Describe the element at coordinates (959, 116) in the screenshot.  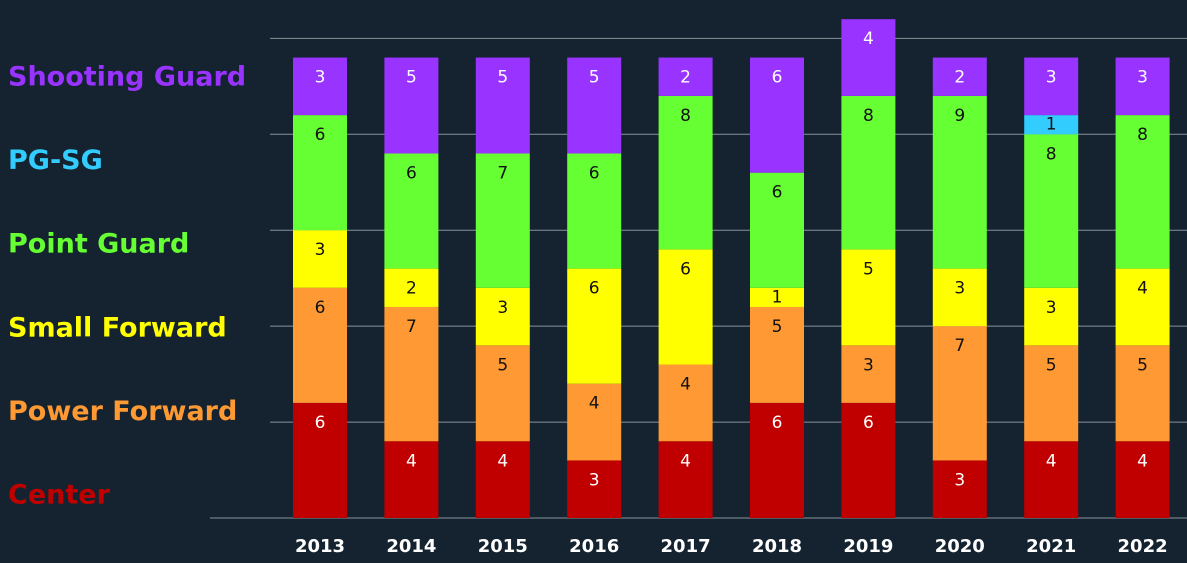
I see `value-label: 9` at that location.